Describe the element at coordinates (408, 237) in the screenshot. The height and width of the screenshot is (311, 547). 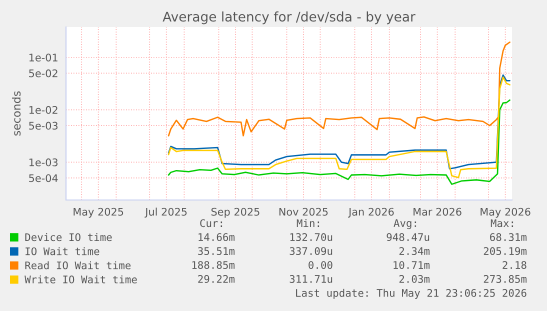
I see `text: 948.47u` at that location.